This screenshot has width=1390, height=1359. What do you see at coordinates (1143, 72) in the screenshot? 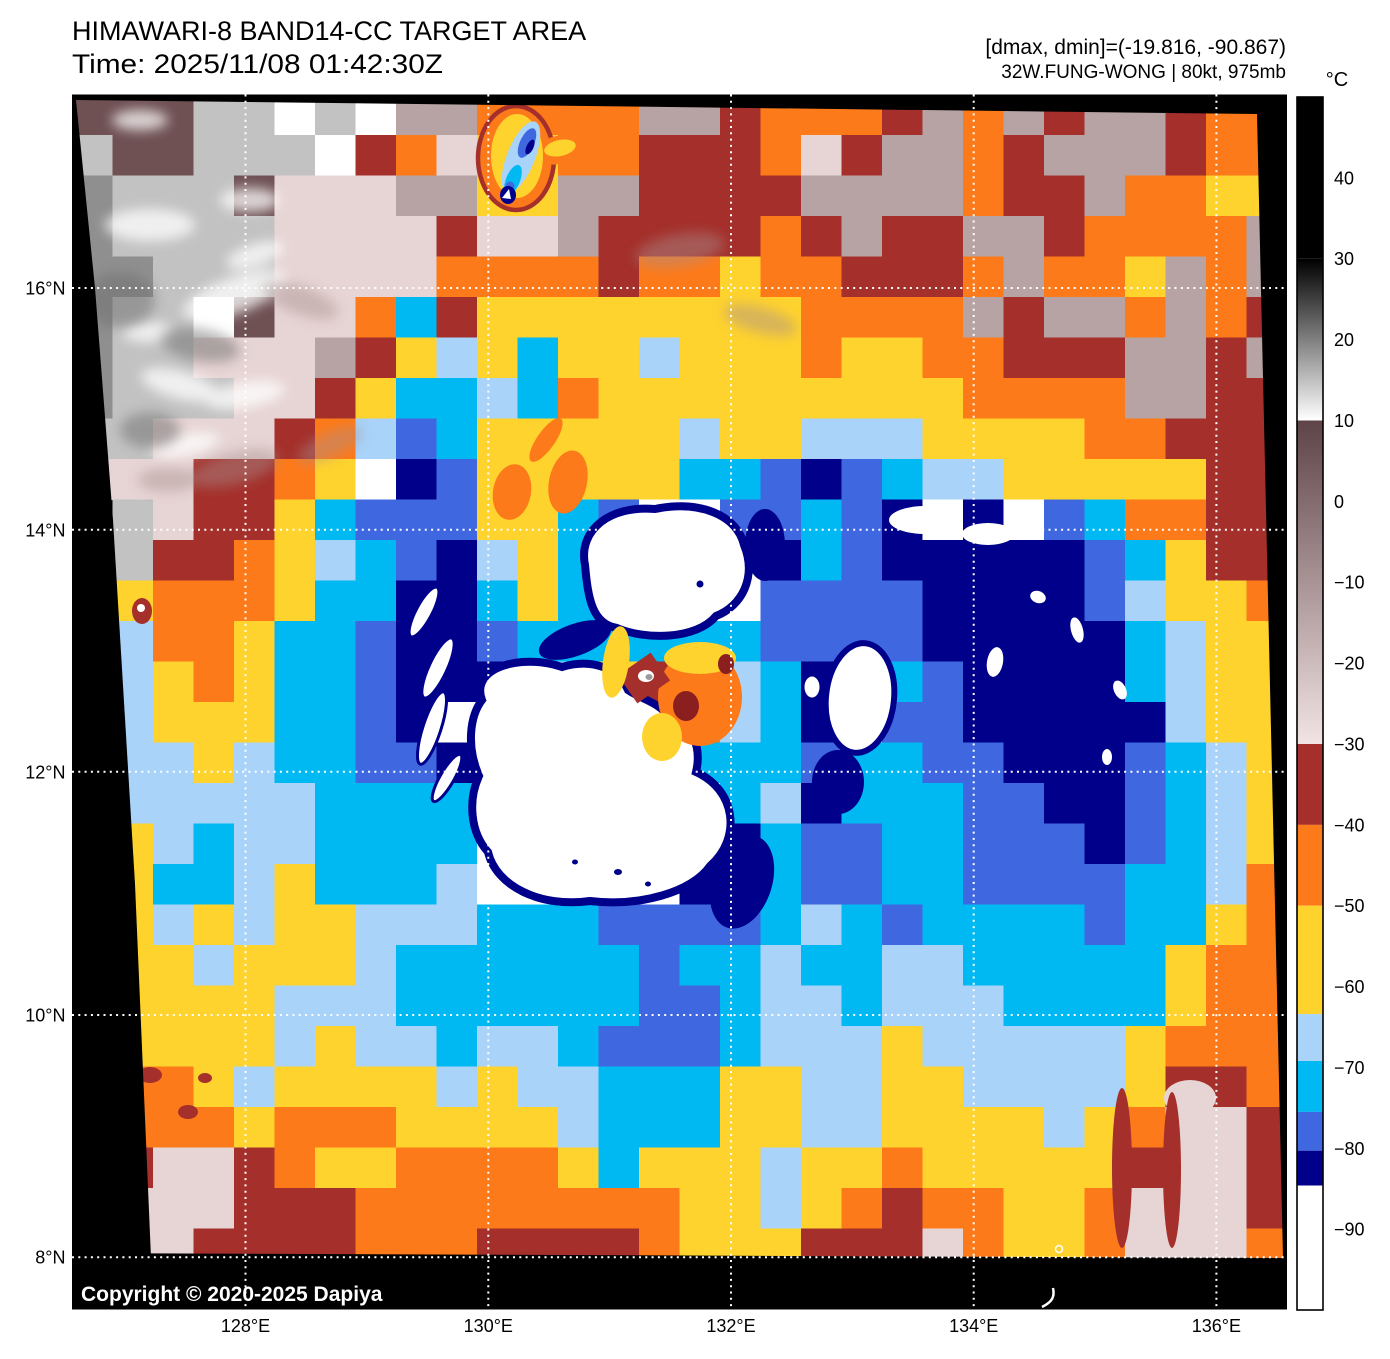
I see `svg-text: 32W.FUNG-WONG | 80kt, 975mb` at bounding box center [1143, 72].